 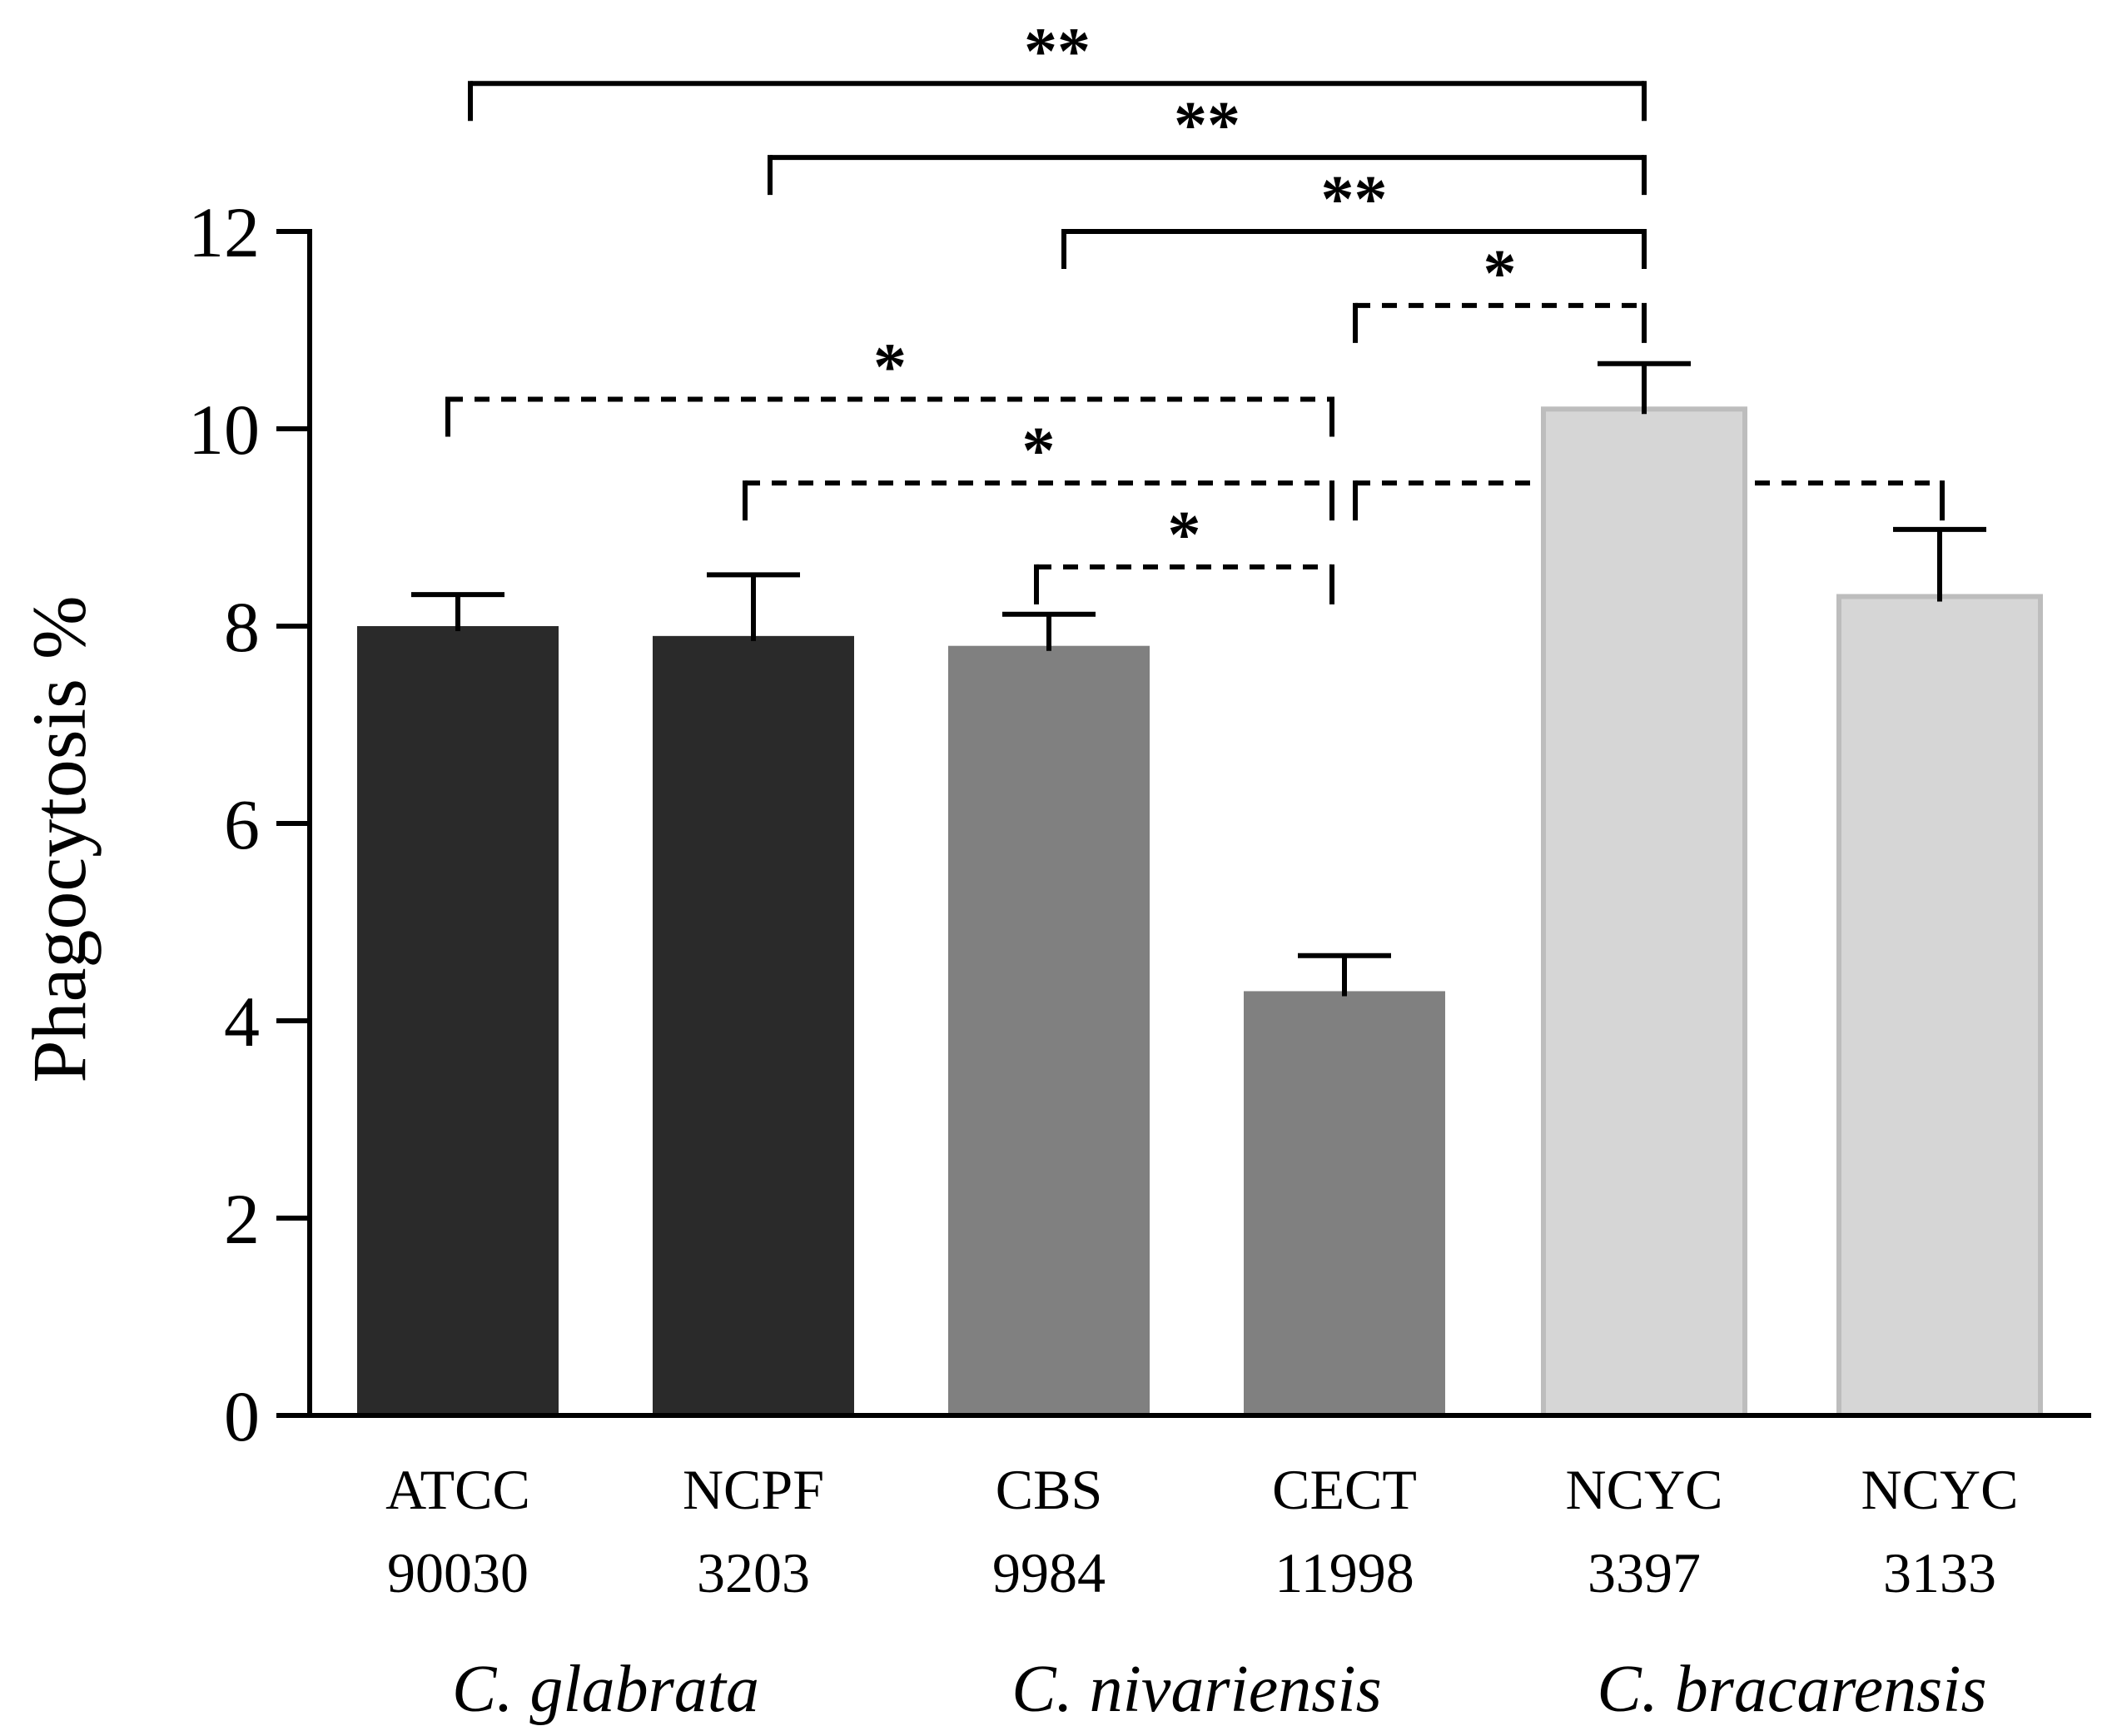 I want to click on group-label-2: C. bracarensis, so click(x=1791, y=1689).